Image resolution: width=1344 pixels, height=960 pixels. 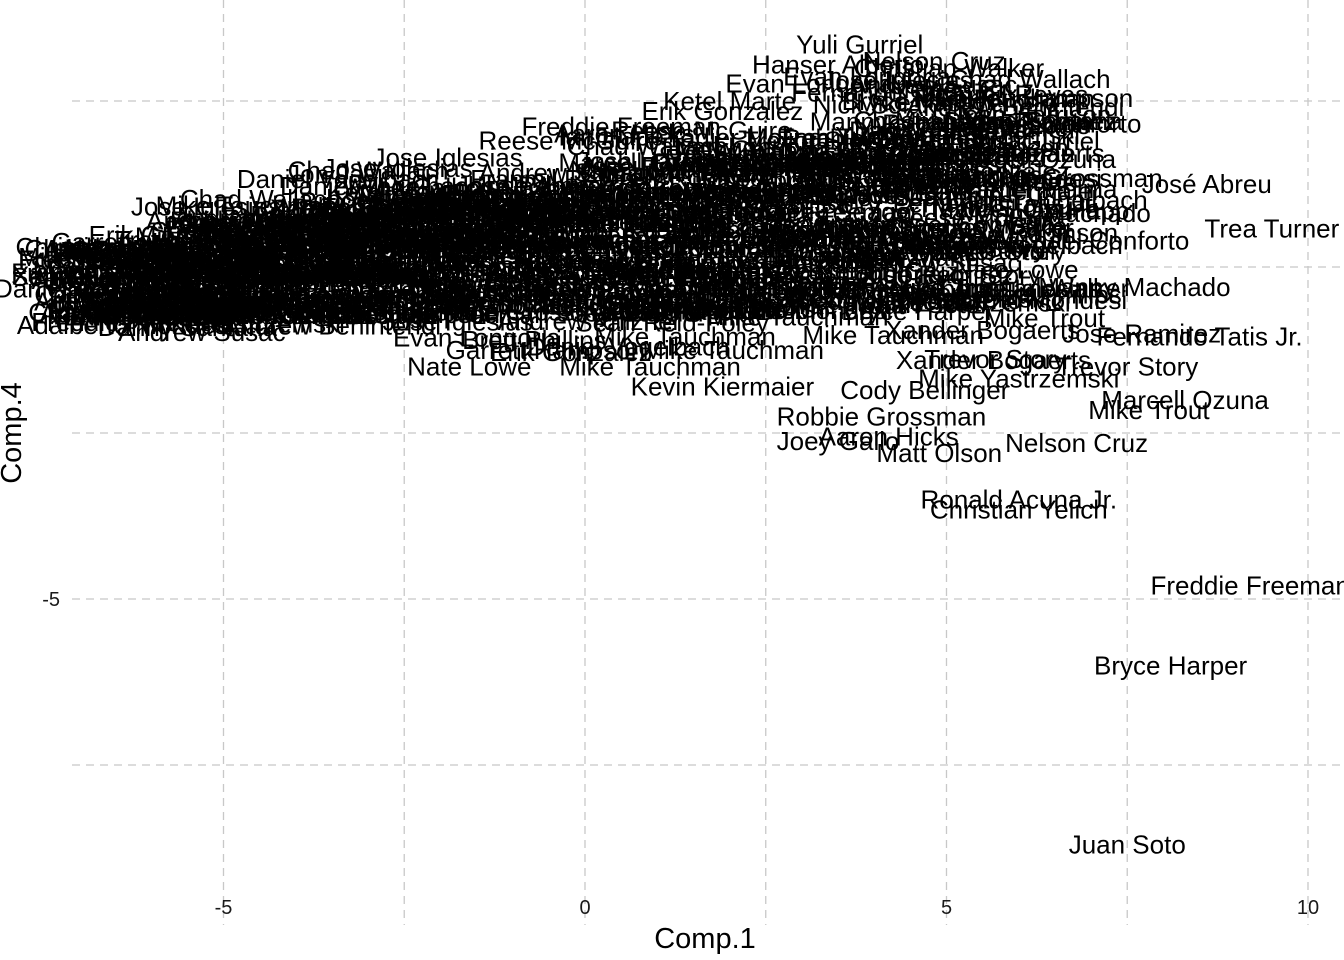 I want to click on point-label: Trea Turner, so click(x=826, y=225).